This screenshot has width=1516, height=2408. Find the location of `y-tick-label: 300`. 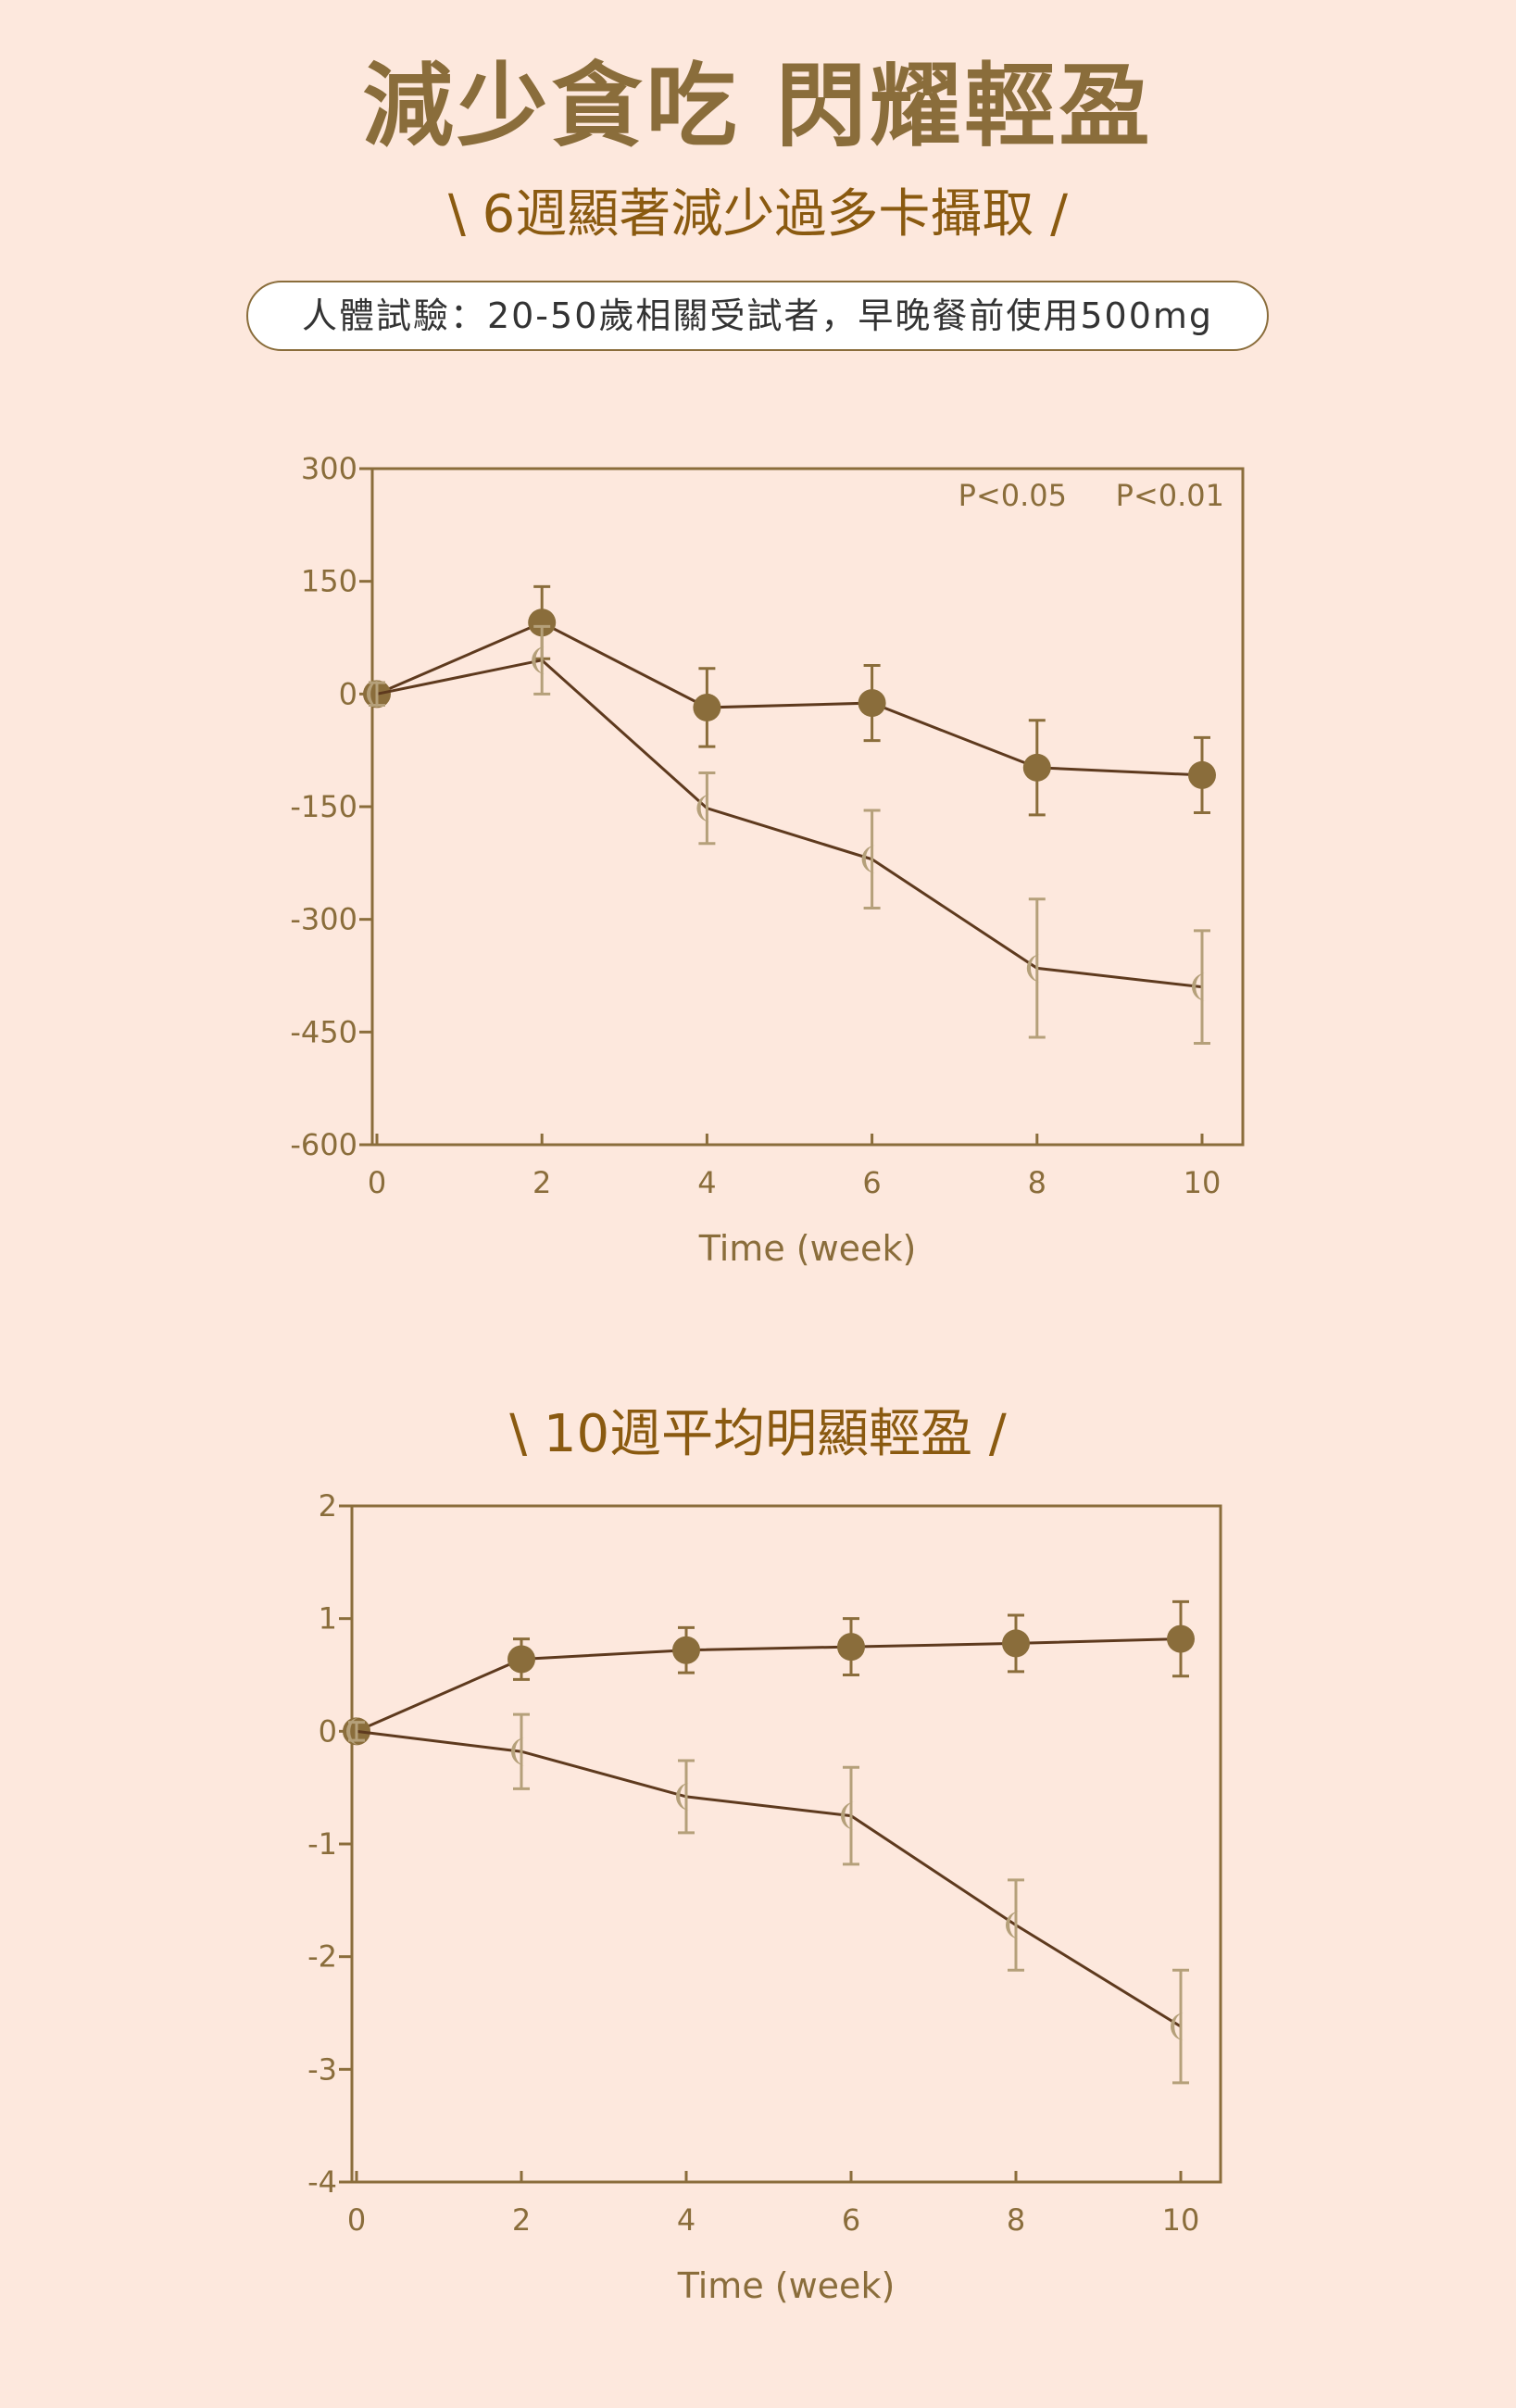

y-tick-label: 300 is located at coordinates (329, 468).